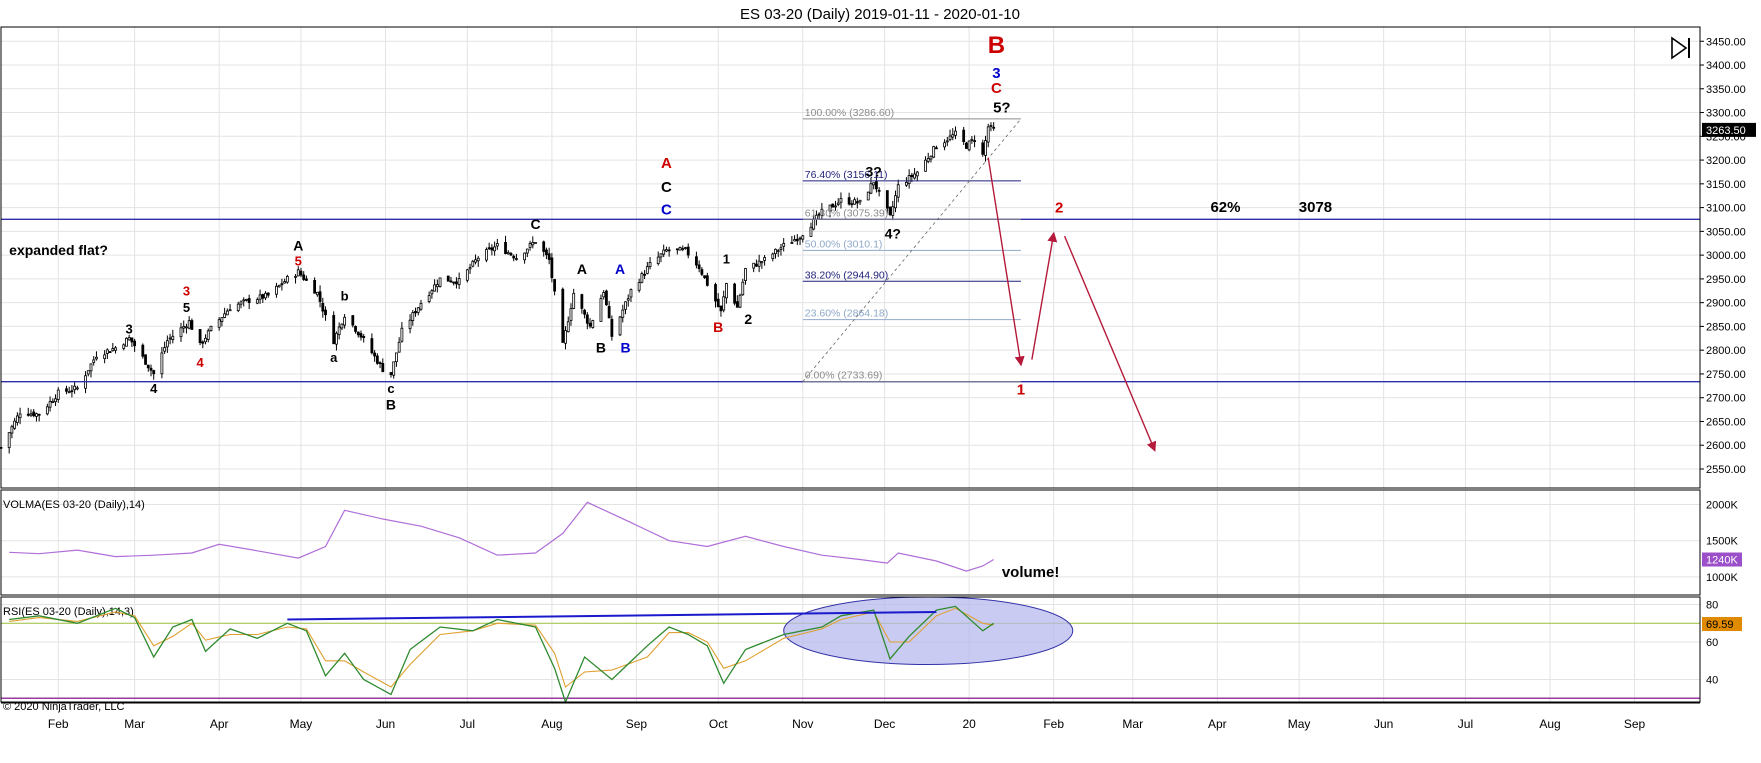 This screenshot has width=1761, height=763. What do you see at coordinates (1722, 624) in the screenshot?
I see `rsi-last-badge` at bounding box center [1722, 624].